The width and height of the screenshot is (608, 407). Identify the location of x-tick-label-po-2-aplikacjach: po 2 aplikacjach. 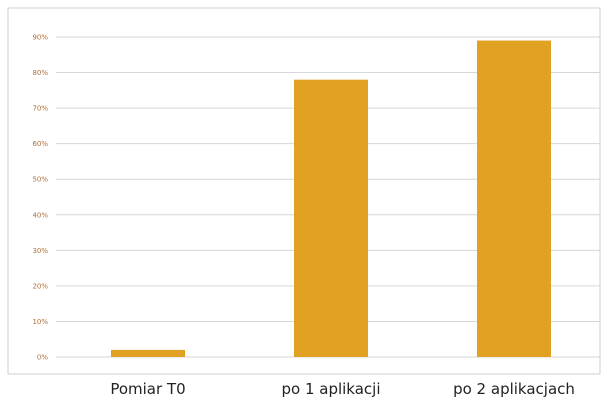
(514, 389).